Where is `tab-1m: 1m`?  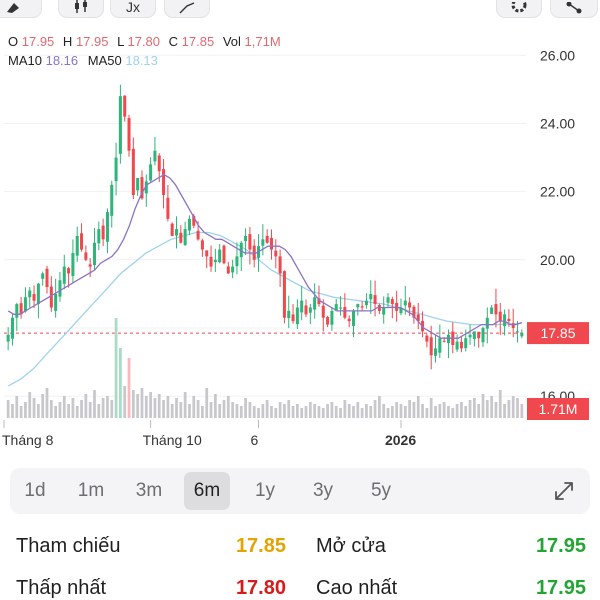 tab-1m: 1m is located at coordinates (91, 490).